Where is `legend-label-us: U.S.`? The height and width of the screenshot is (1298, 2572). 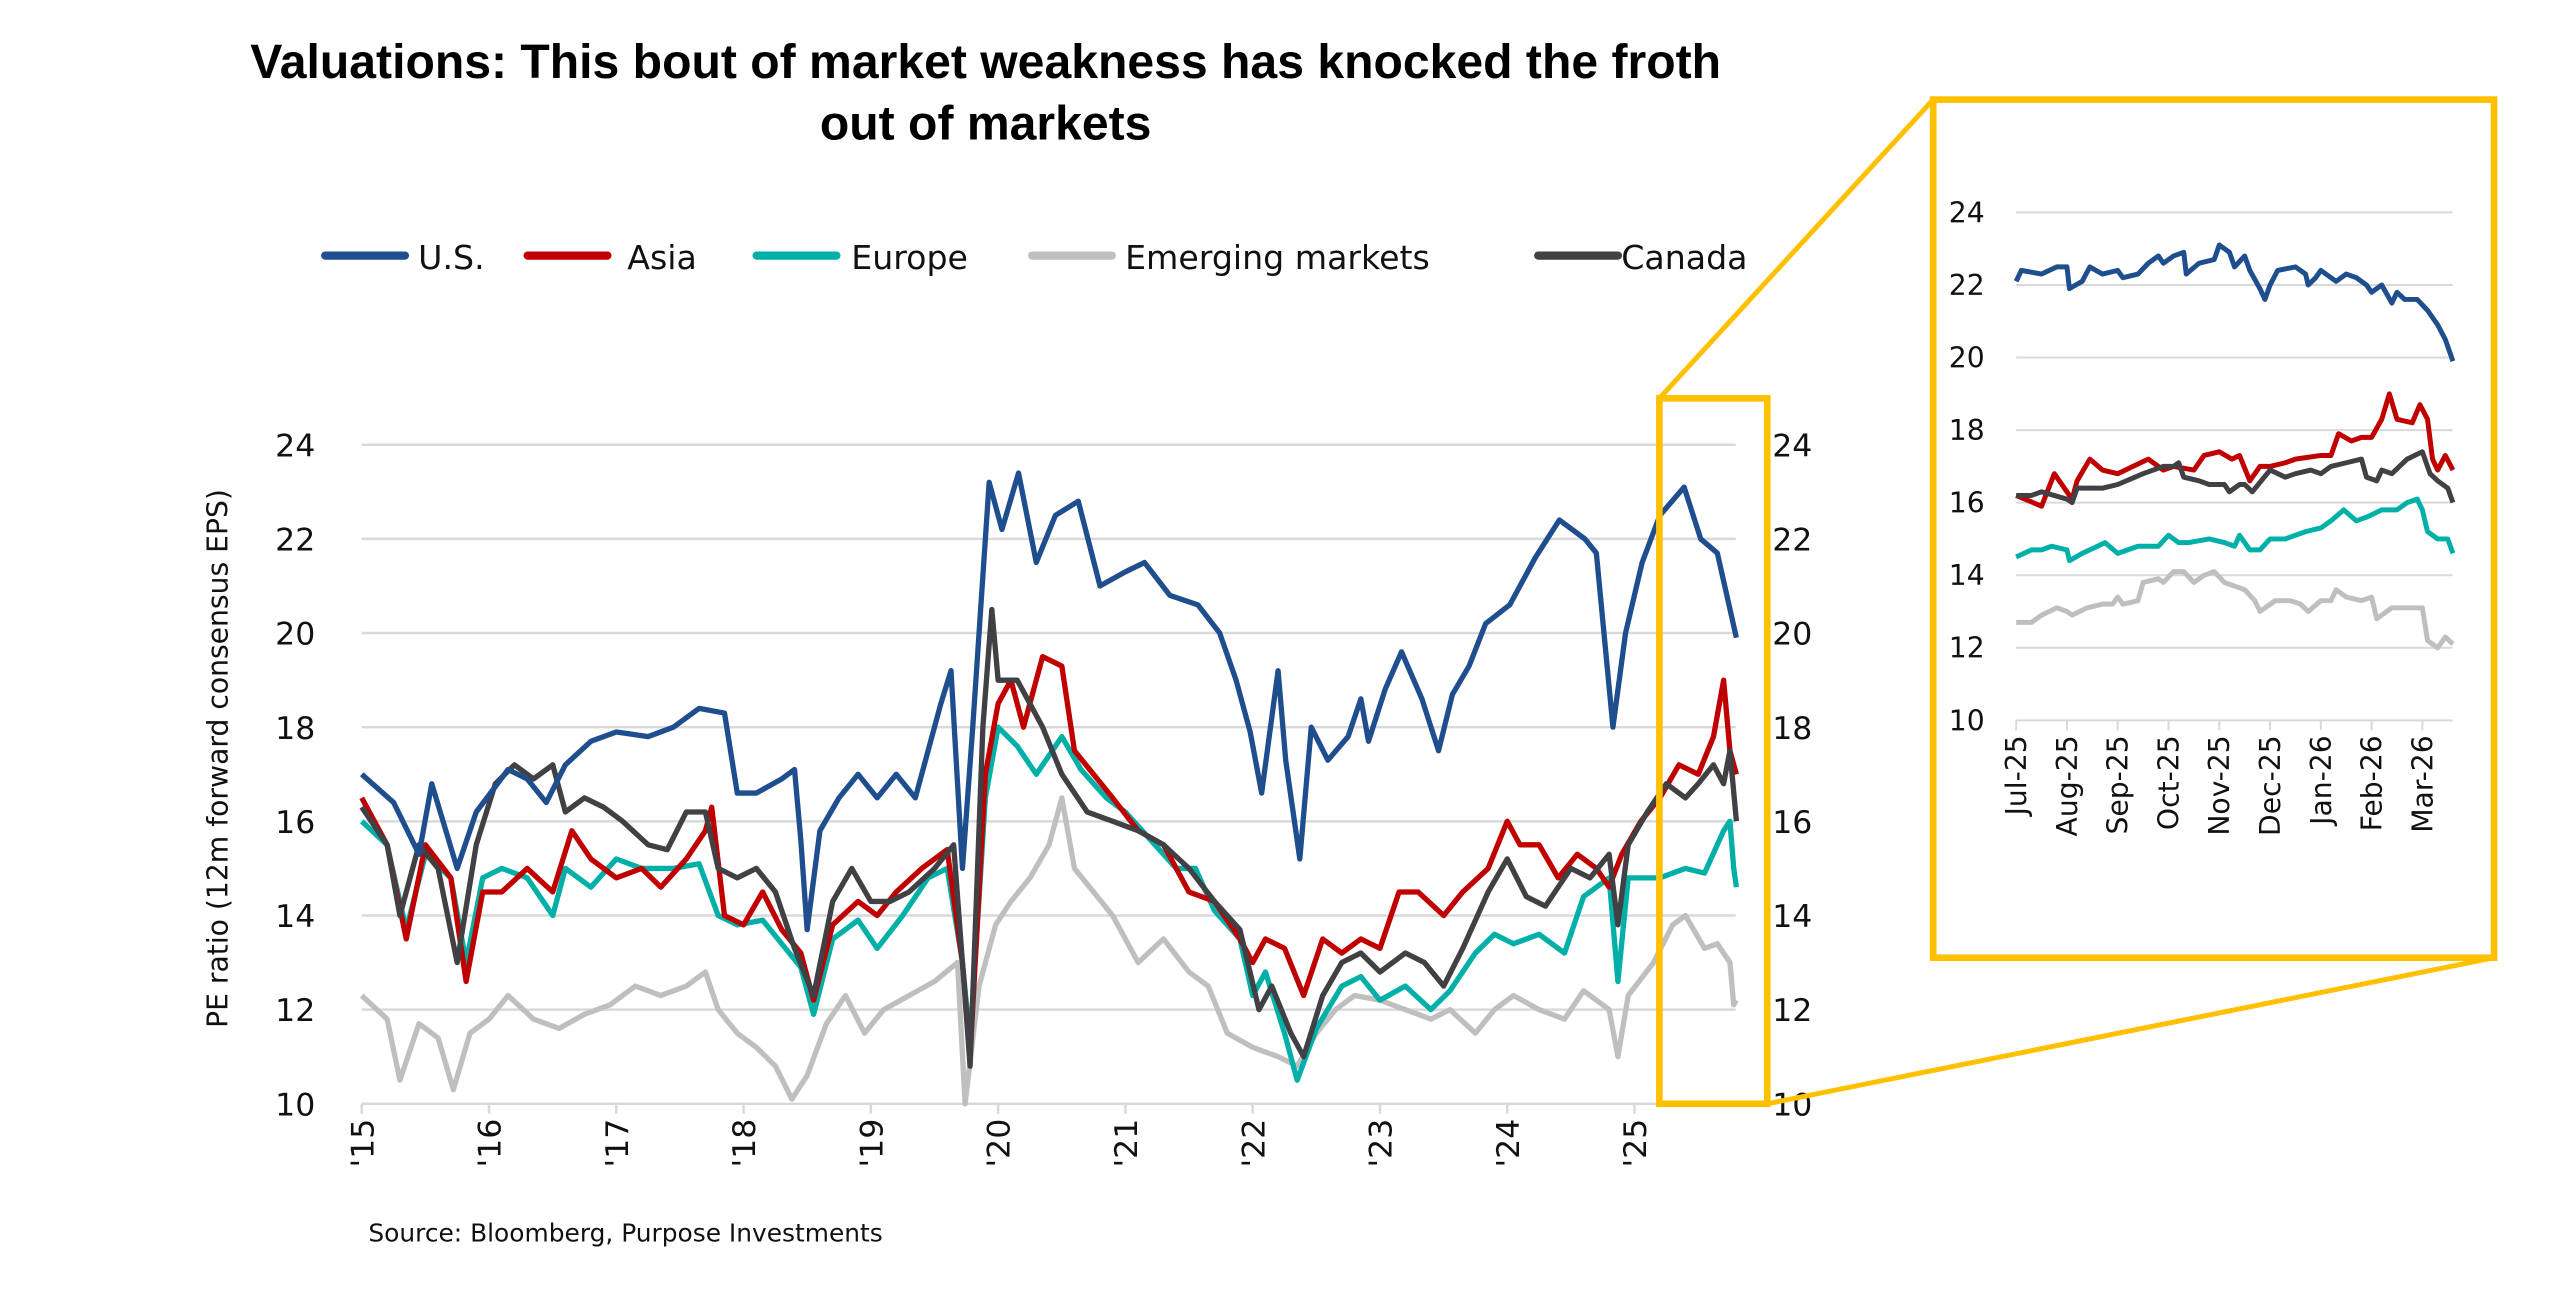 legend-label-us: U.S. is located at coordinates (451, 257).